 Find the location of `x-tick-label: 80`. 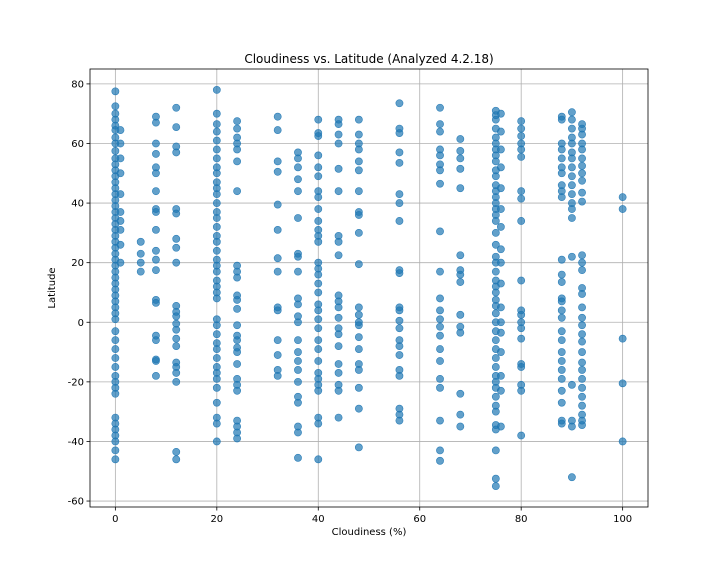

x-tick-label: 80 is located at coordinates (521, 519).